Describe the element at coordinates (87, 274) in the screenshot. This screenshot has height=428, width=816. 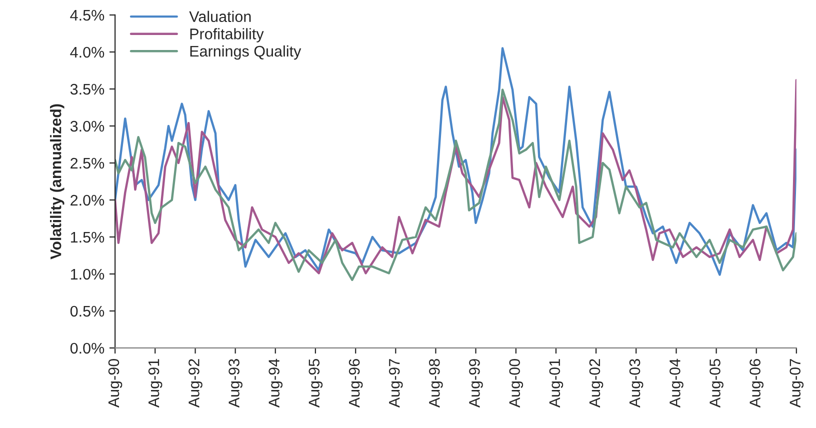
I see `y-tick-label: 1.0%` at that location.